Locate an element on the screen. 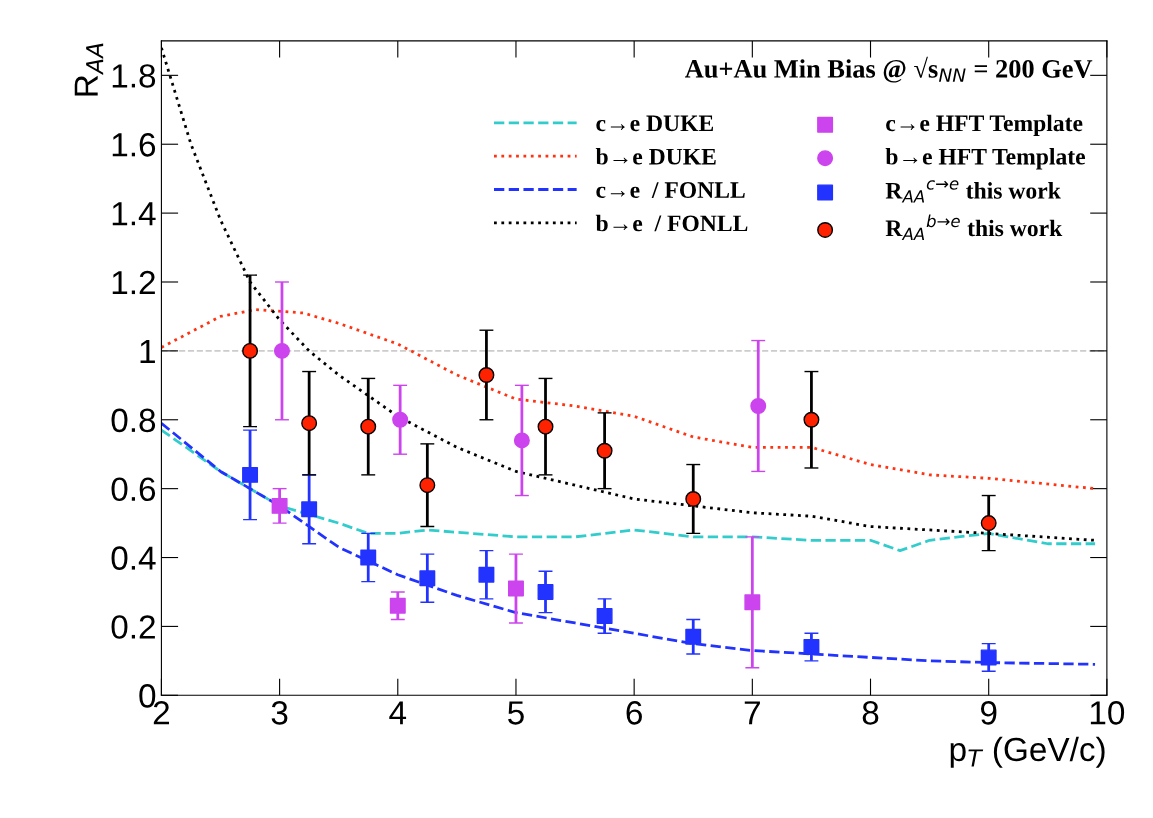 The width and height of the screenshot is (1153, 818). legend-label: b→e HFT Template is located at coordinates (985, 159).